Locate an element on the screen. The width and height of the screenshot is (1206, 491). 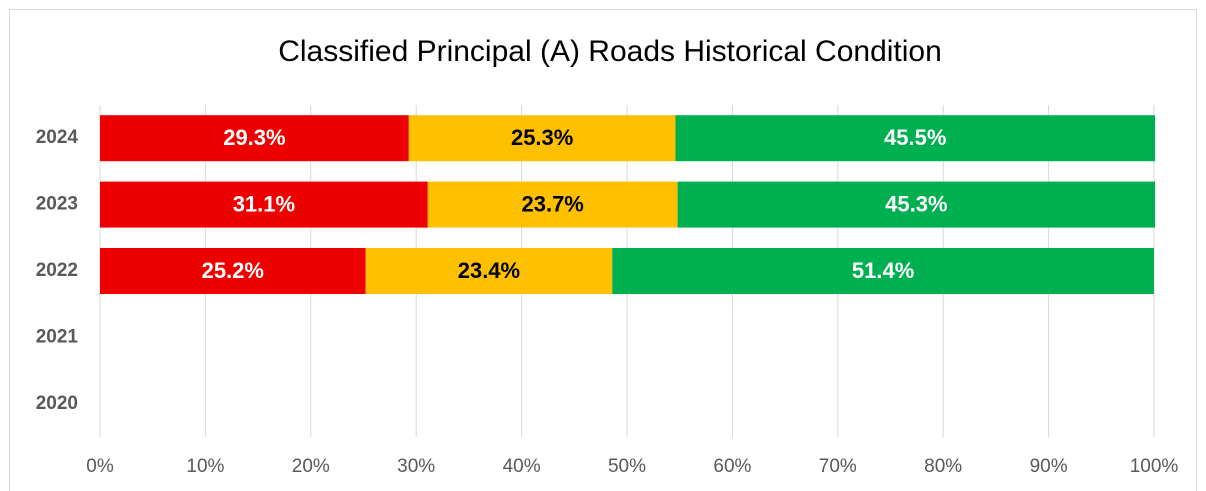
x-tick-label: 0% is located at coordinates (100, 466).